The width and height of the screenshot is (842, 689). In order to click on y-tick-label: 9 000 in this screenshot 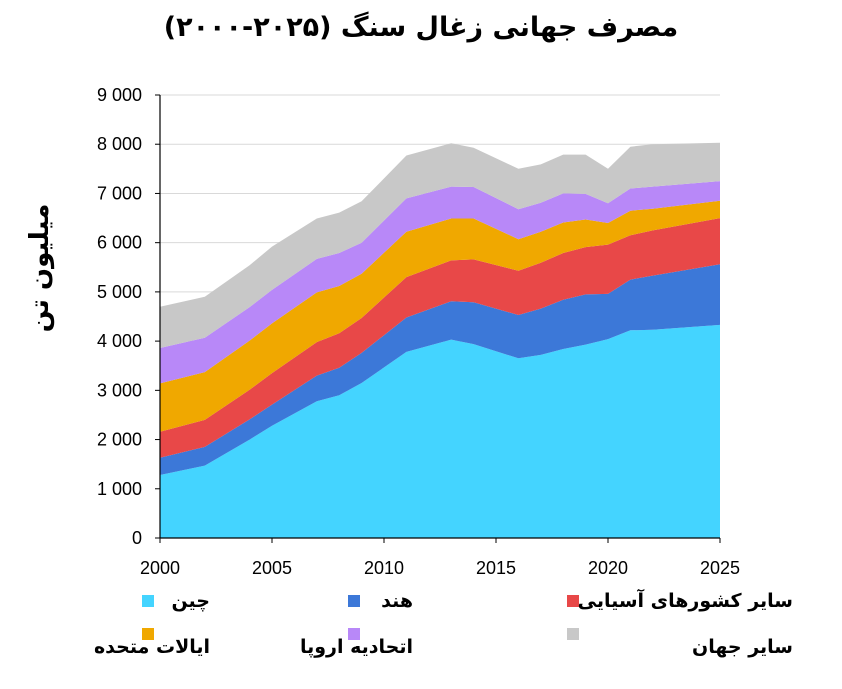, I will do `click(119, 95)`.